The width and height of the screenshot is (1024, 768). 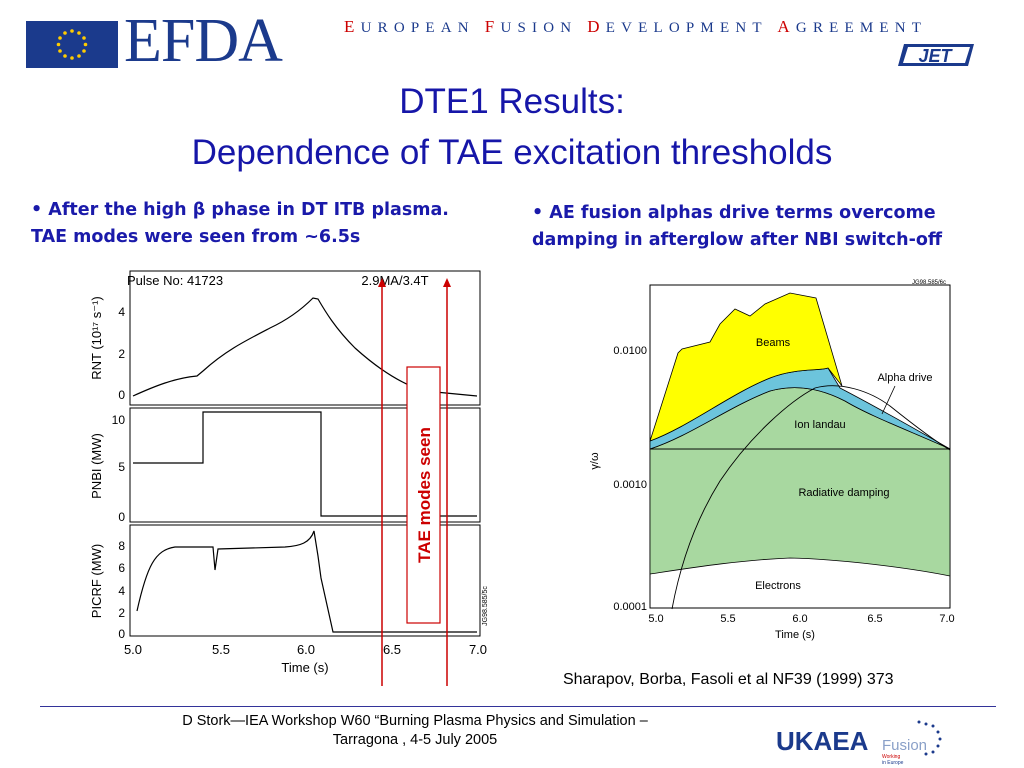 I want to click on icrf-ytick-8: 8, so click(x=121, y=546).